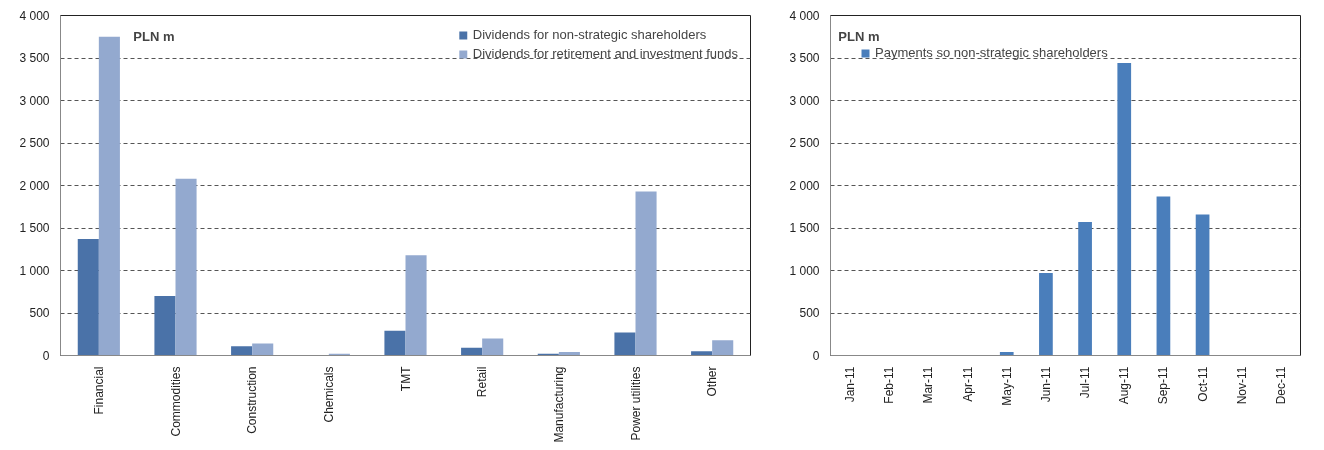 Image resolution: width=1324 pixels, height=450 pixels. Describe the element at coordinates (605, 53) in the screenshot. I see `legend-label: Dividends for retirement and investment funds` at that location.